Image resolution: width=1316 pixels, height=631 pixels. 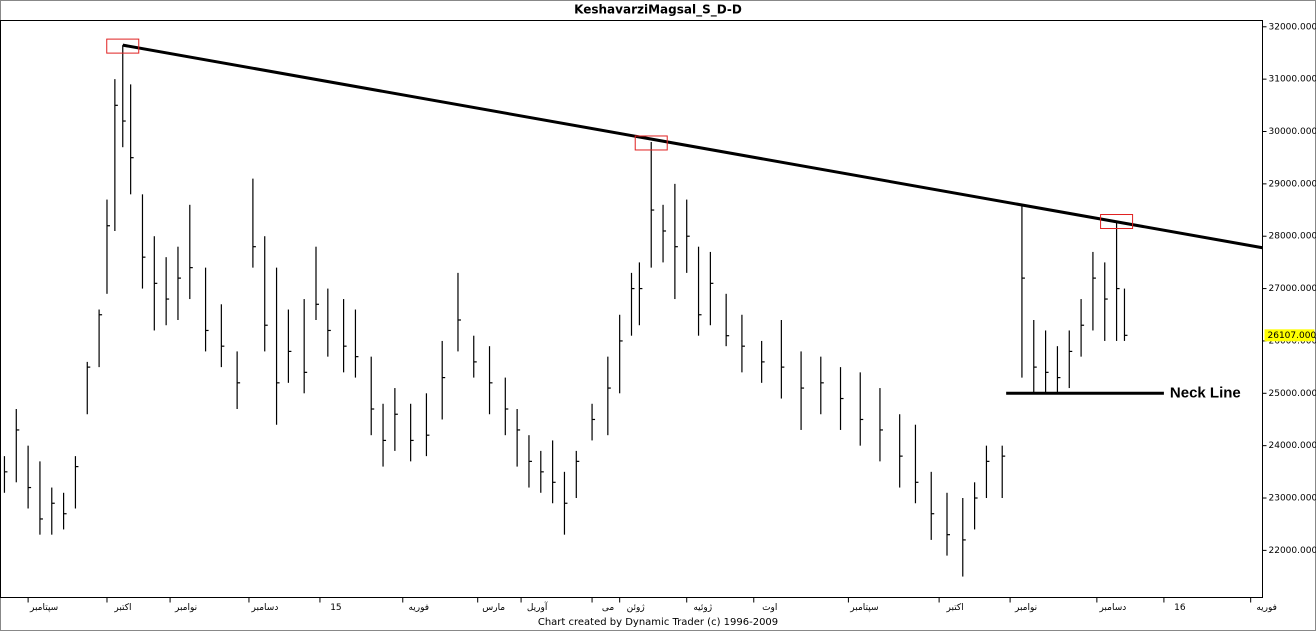 I want to click on last-price-label: 26107.000, so click(x=1292, y=336).